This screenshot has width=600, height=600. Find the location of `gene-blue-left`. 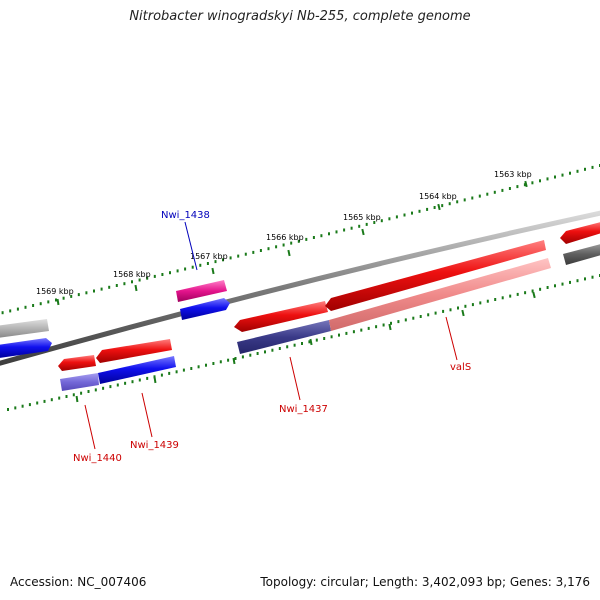

gene-blue-left is located at coordinates (26, 348).